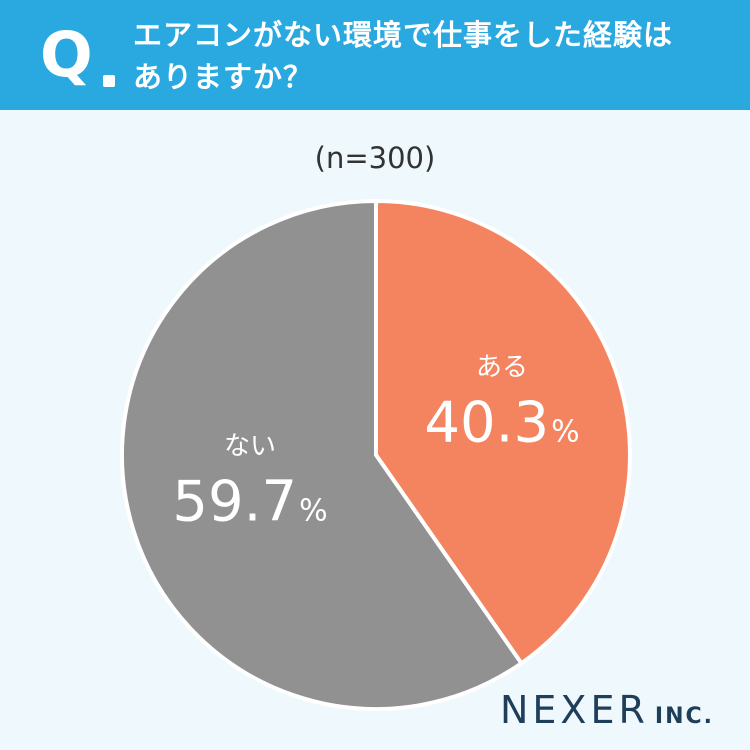  Describe the element at coordinates (403, 35) in the screenshot. I see `question-line-1: エアコンがない環境で仕事をした経験は` at that location.